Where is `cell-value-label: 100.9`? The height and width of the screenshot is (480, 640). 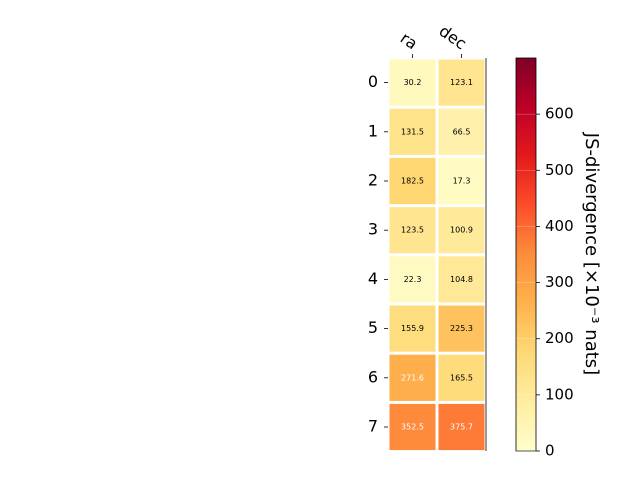 cell-value-label: 100.9 is located at coordinates (461, 230).